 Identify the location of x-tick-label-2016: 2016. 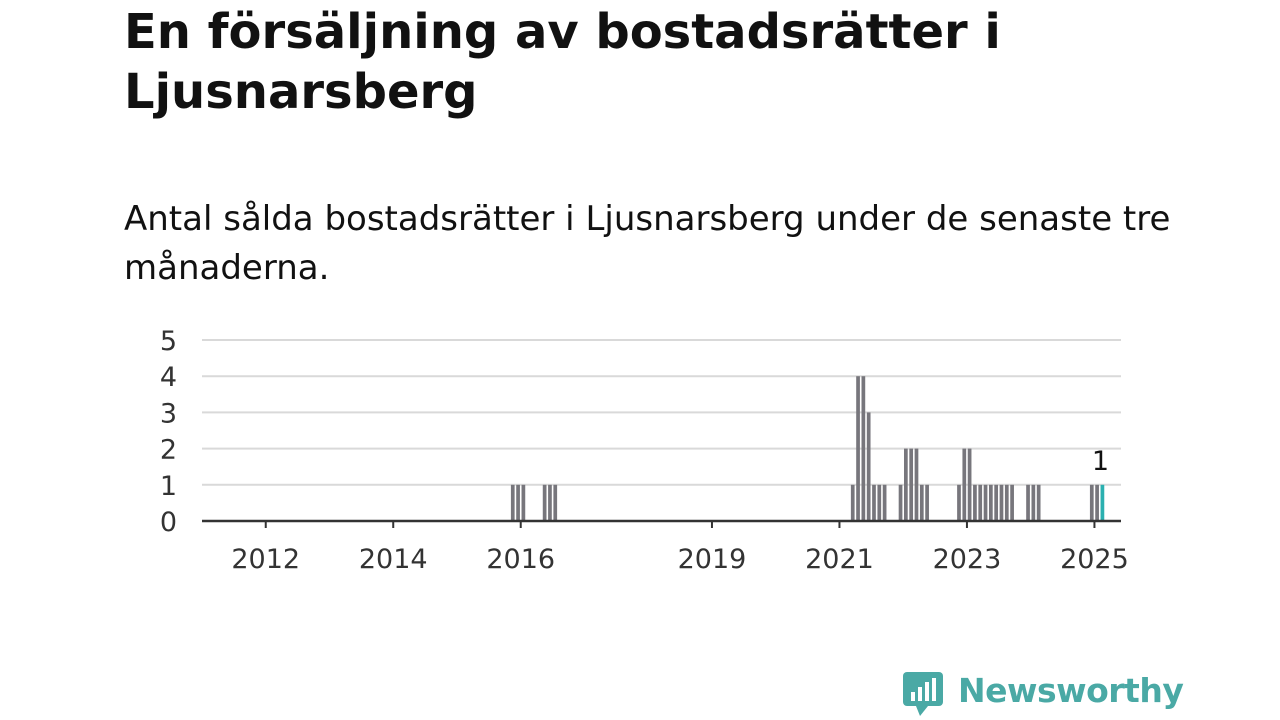
(520, 559).